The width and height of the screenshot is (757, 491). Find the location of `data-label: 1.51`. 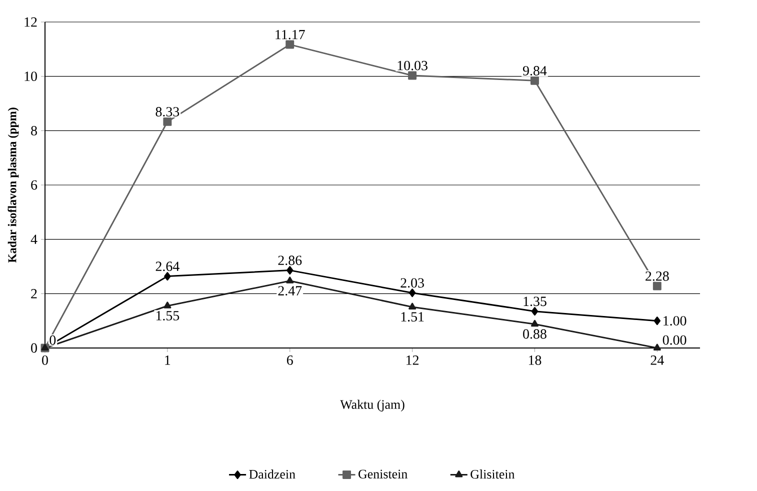

data-label: 1.51 is located at coordinates (412, 317).